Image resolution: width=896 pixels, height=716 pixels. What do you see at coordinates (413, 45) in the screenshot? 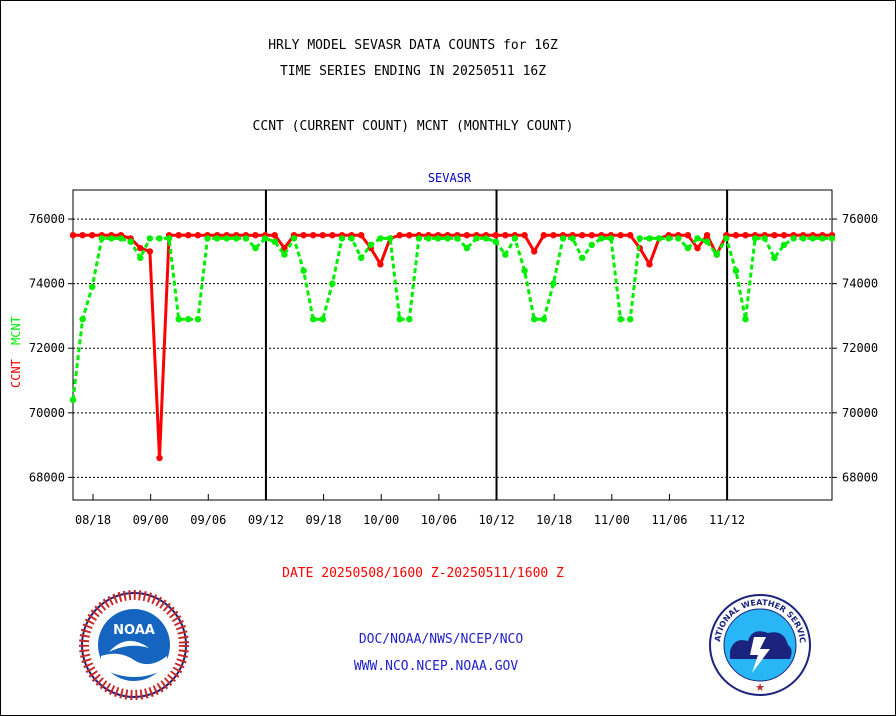
I see `chart-title-line1: HRLY MODEL SEVASR DATA COUNTS for 16Z` at bounding box center [413, 45].